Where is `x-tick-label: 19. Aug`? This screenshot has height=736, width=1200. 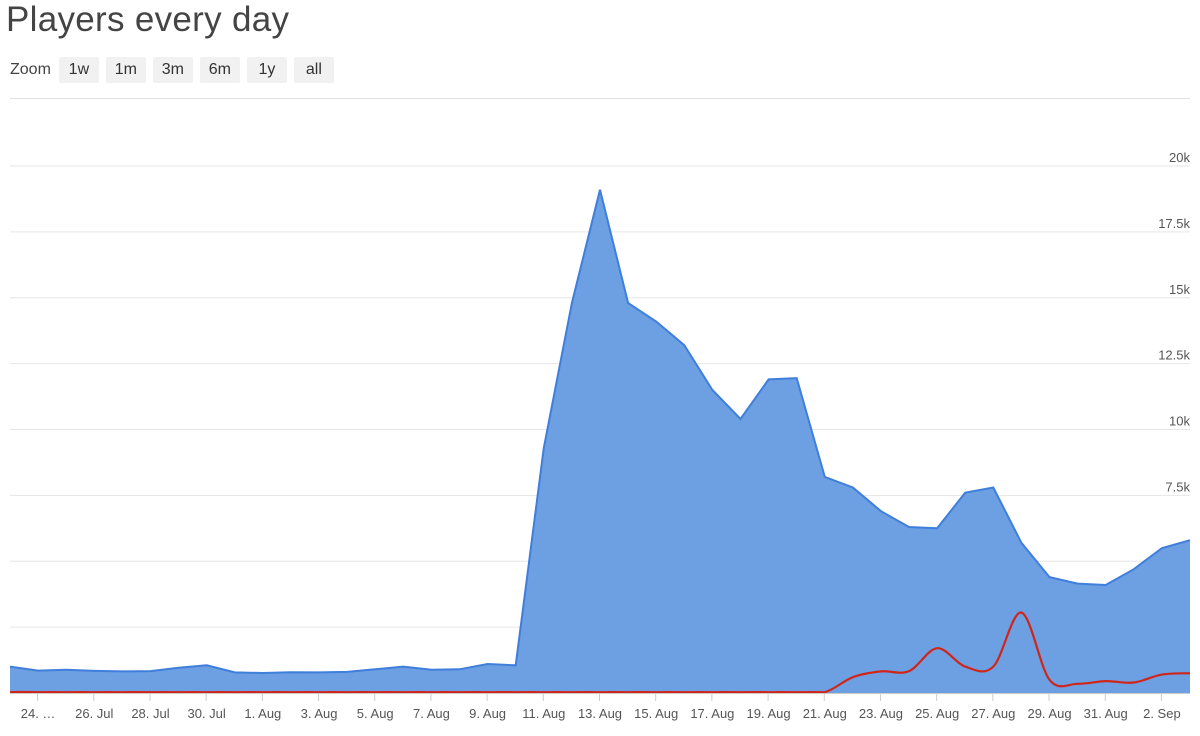 x-tick-label: 19. Aug is located at coordinates (769, 713).